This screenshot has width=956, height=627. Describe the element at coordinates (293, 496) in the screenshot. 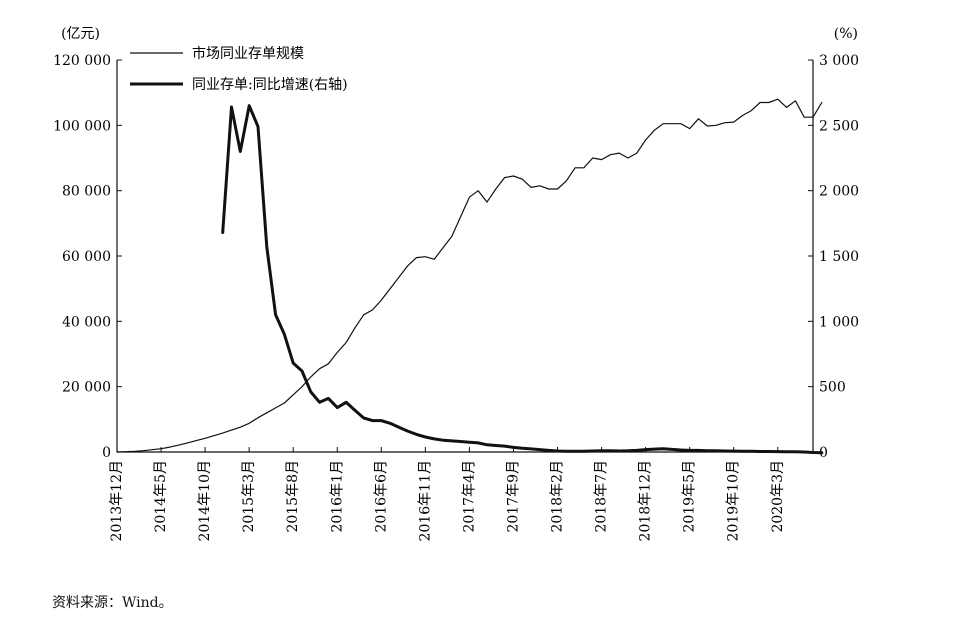

I see `x-tick-label: 2015年8月` at that location.